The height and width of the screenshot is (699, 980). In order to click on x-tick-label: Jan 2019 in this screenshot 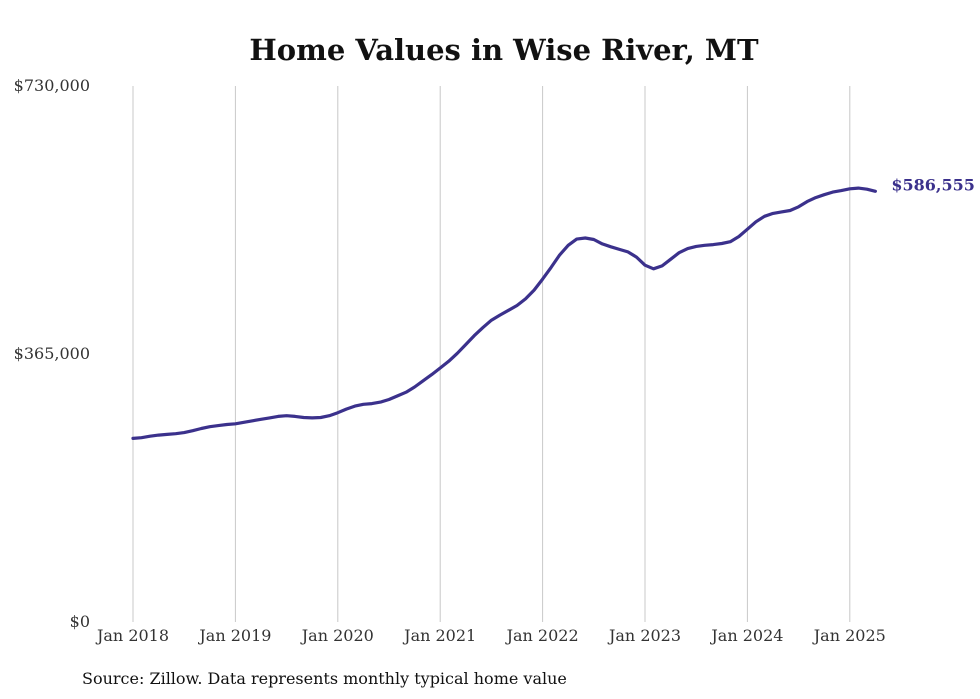, I will do `click(234, 635)`.